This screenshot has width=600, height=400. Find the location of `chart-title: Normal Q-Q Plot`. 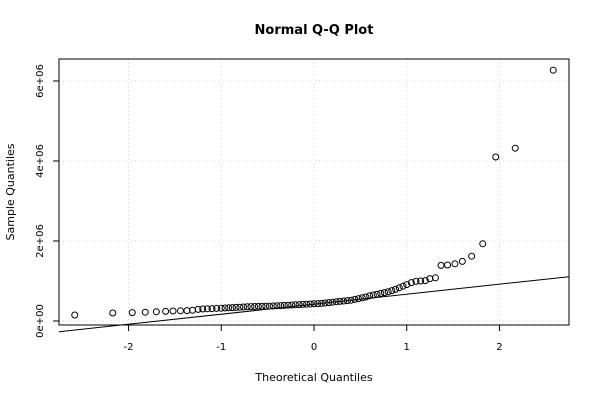

chart-title: Normal Q-Q Plot is located at coordinates (314, 30).